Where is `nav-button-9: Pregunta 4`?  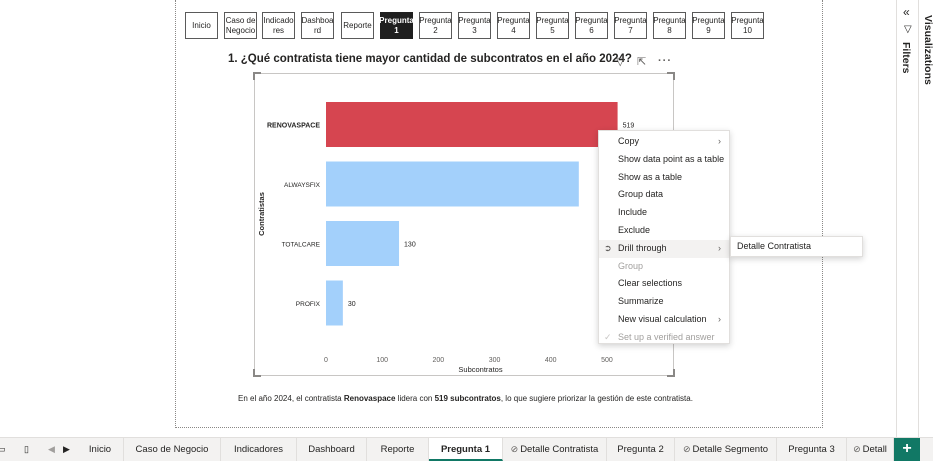 nav-button-9: Pregunta 4 is located at coordinates (513, 25).